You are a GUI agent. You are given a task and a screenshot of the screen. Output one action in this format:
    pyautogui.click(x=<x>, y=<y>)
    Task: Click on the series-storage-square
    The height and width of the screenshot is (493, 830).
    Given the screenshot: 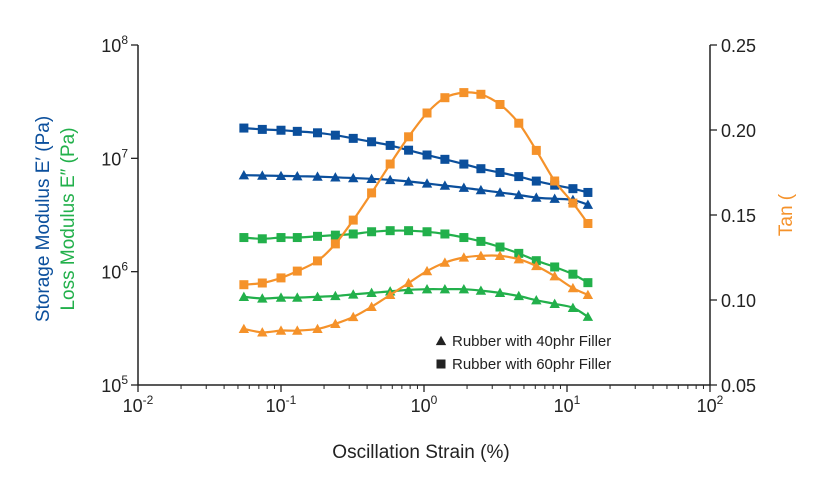 What is the action you would take?
    pyautogui.click(x=416, y=160)
    